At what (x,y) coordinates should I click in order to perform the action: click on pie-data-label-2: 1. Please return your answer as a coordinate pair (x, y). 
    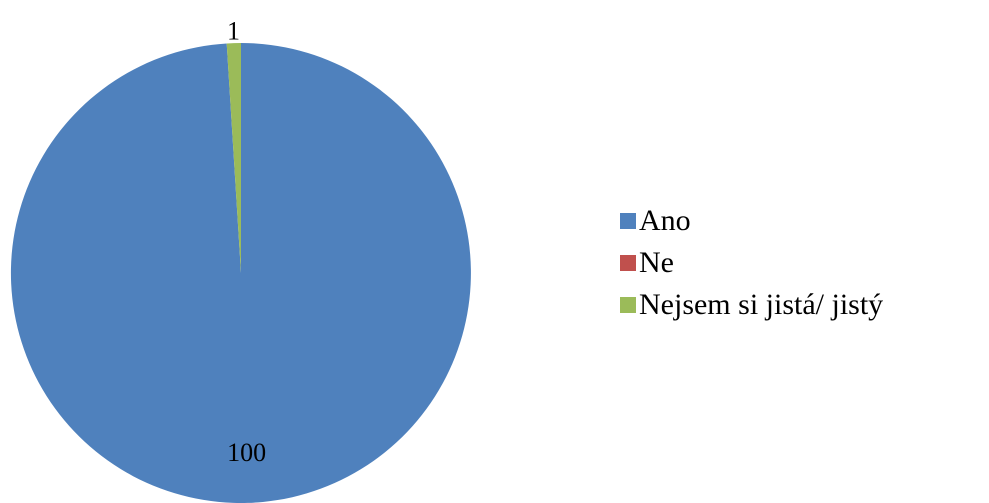
    Looking at the image, I should click on (233, 31).